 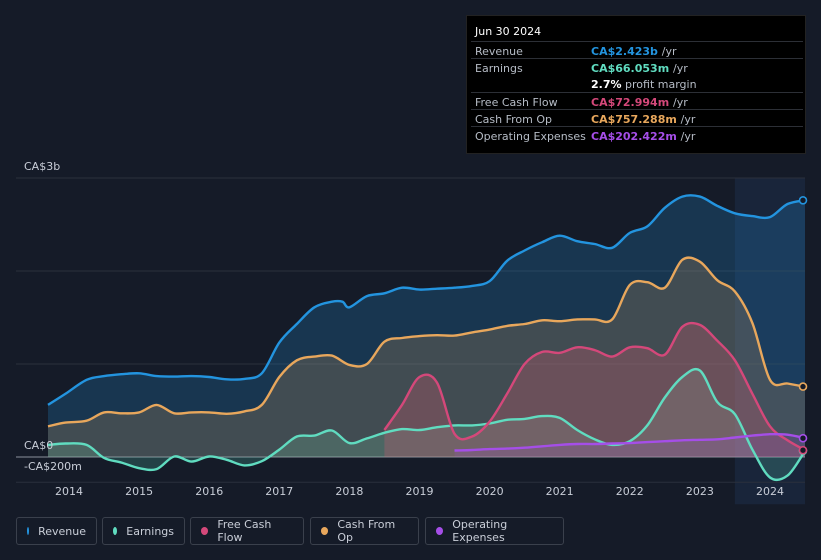 What do you see at coordinates (769, 341) in the screenshot?
I see `forecast-highlight-band` at bounding box center [769, 341].